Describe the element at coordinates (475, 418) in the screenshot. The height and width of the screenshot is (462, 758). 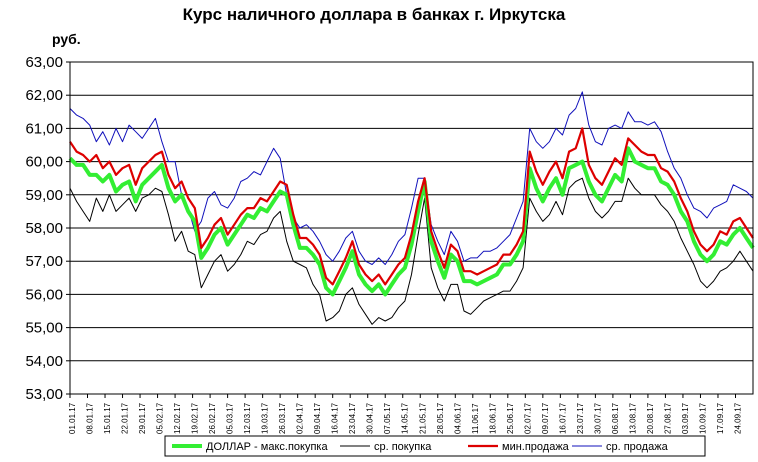
I see `x-tick-label: 11.06.17` at that location.